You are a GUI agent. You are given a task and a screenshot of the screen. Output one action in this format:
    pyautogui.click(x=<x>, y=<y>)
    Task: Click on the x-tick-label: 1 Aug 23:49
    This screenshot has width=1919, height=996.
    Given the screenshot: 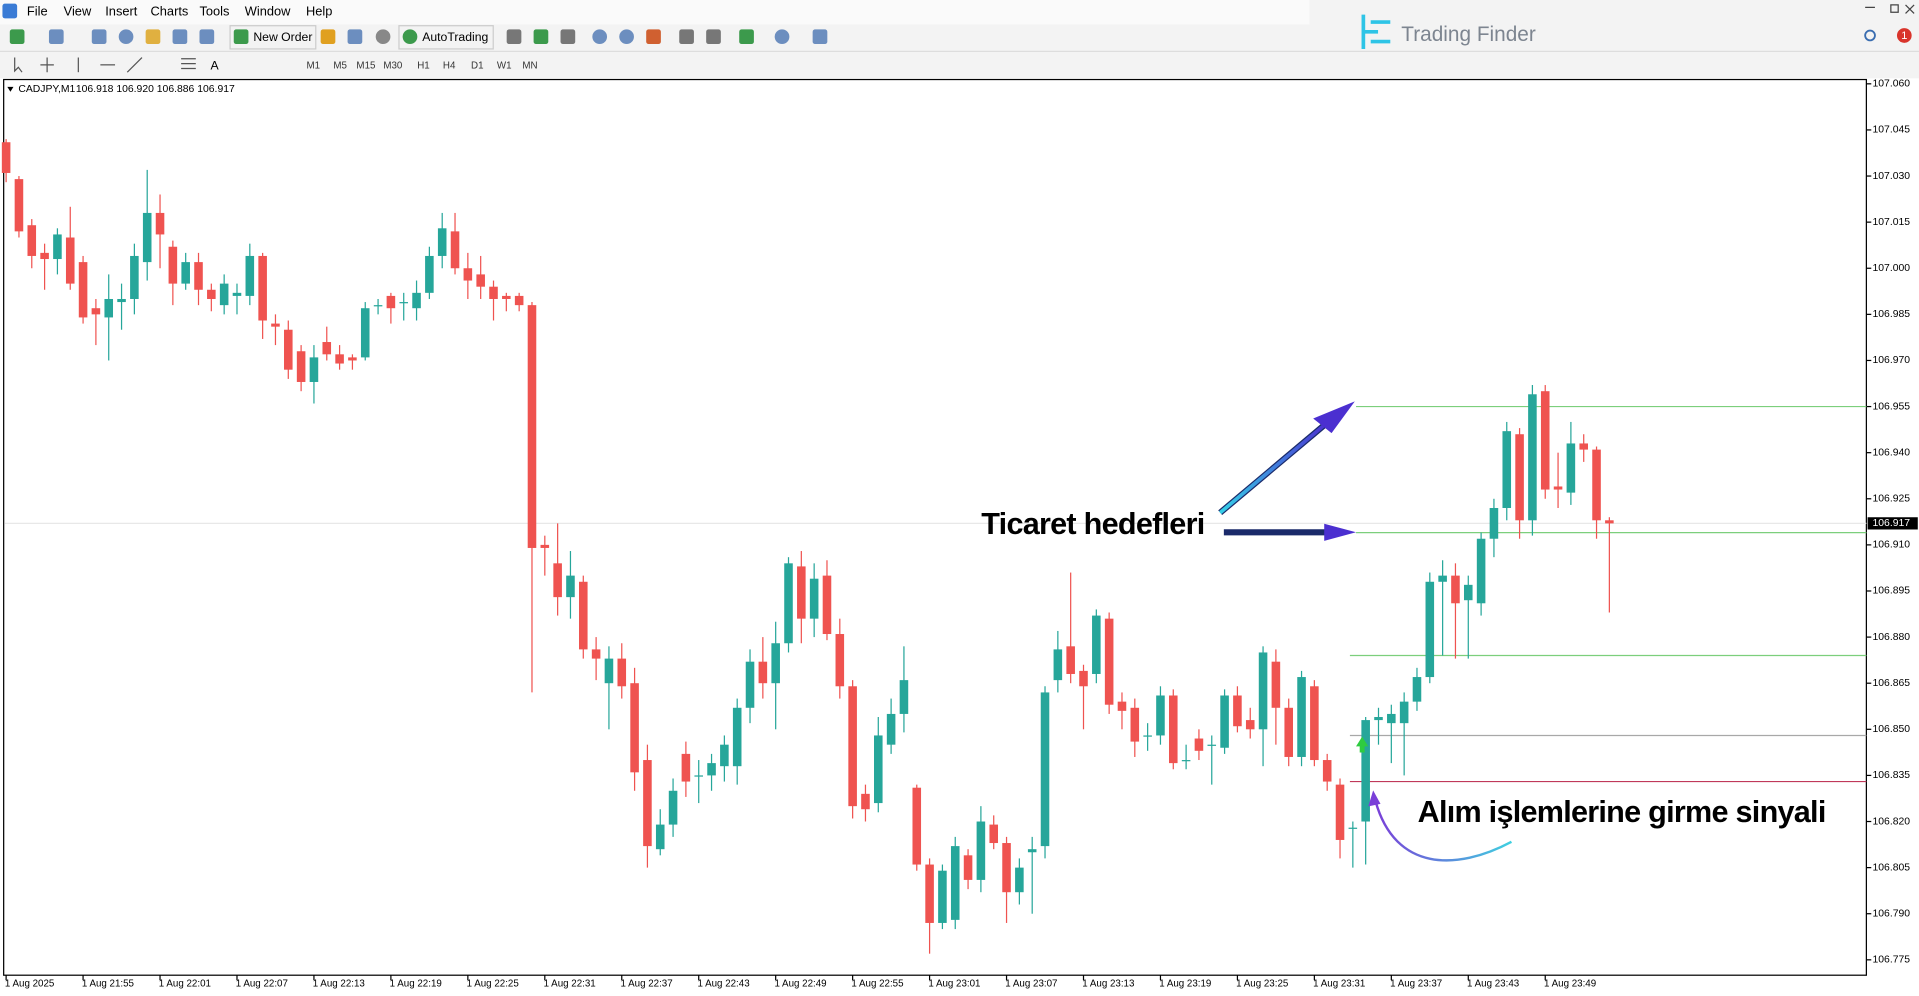 What is the action you would take?
    pyautogui.click(x=1570, y=983)
    